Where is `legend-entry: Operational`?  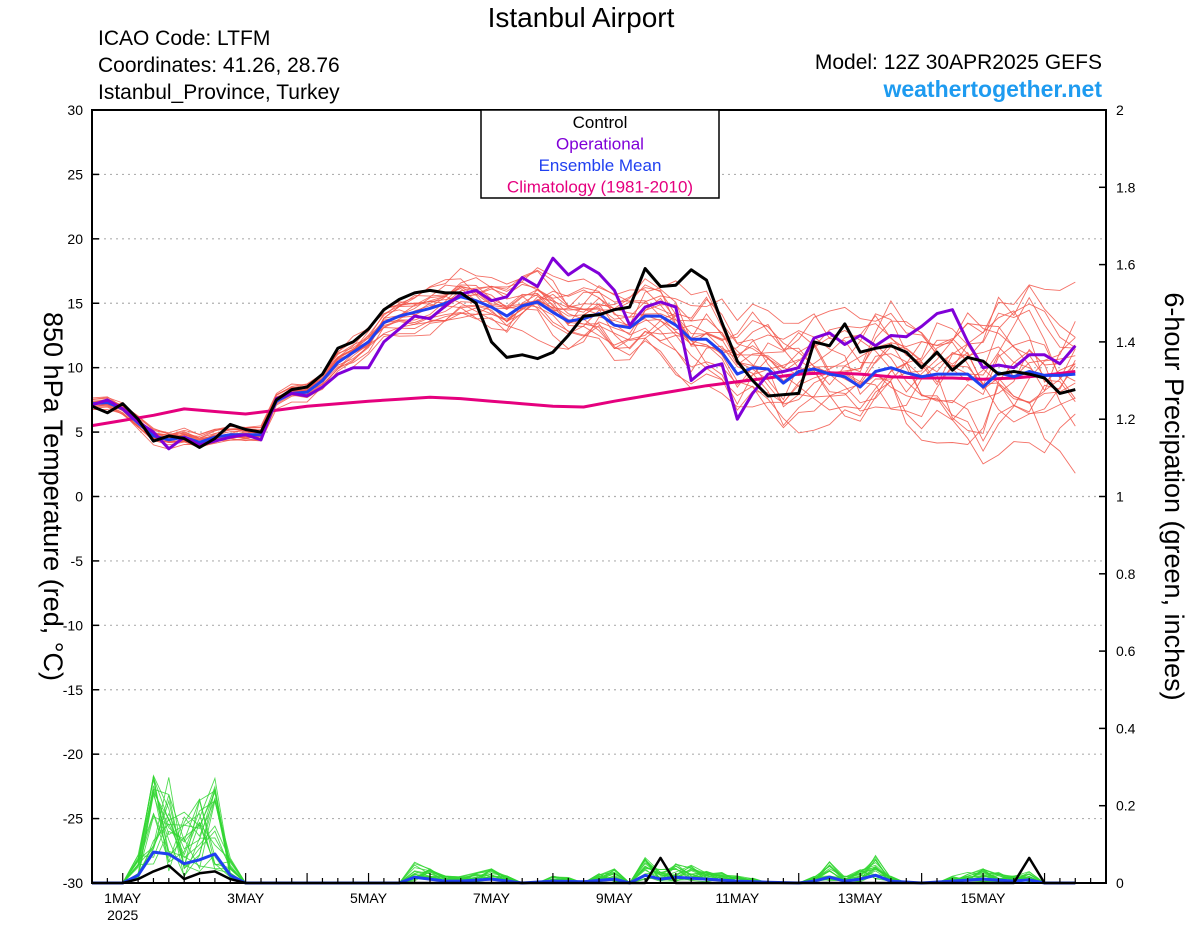 legend-entry: Operational is located at coordinates (600, 144).